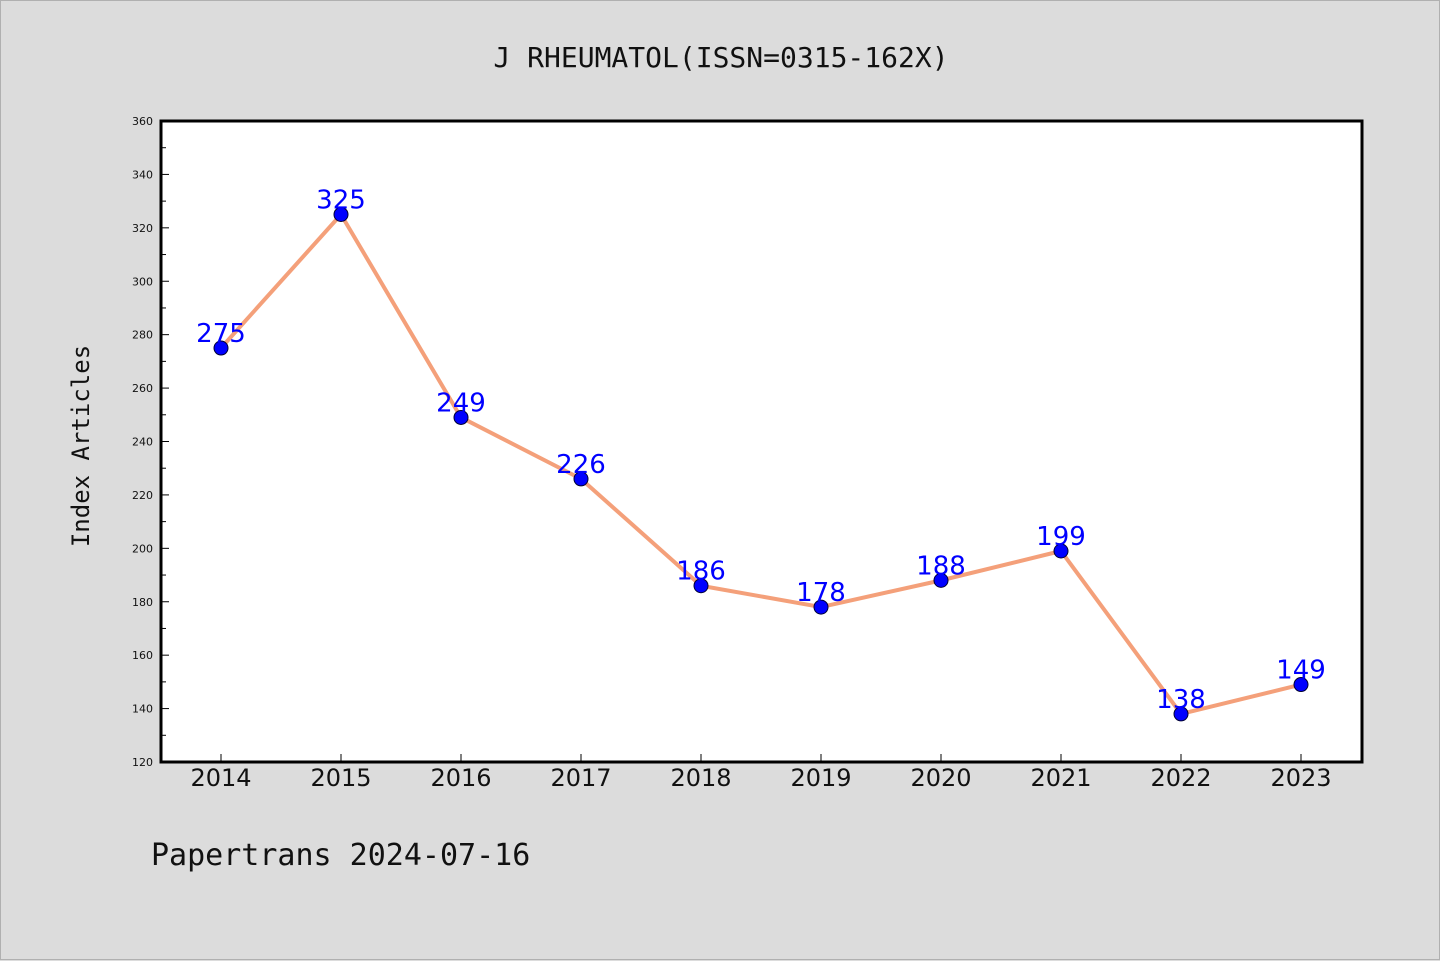  Describe the element at coordinates (142, 602) in the screenshot. I see `y-tick-label: 180` at that location.